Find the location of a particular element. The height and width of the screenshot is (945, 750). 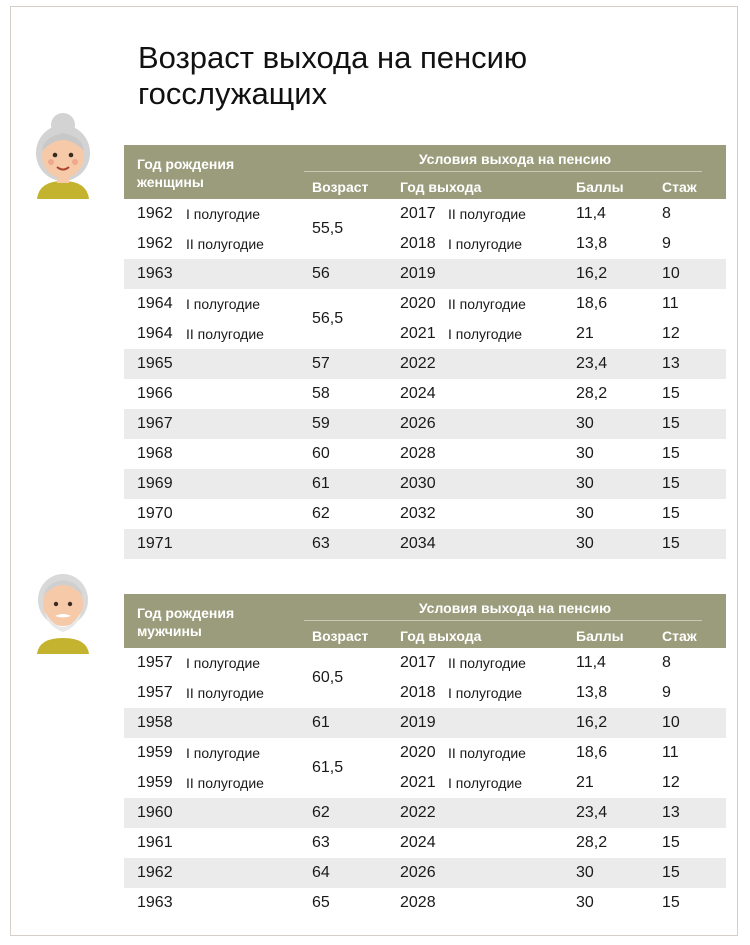

conditions-header: Условия выхода на пенсию is located at coordinates (515, 608).